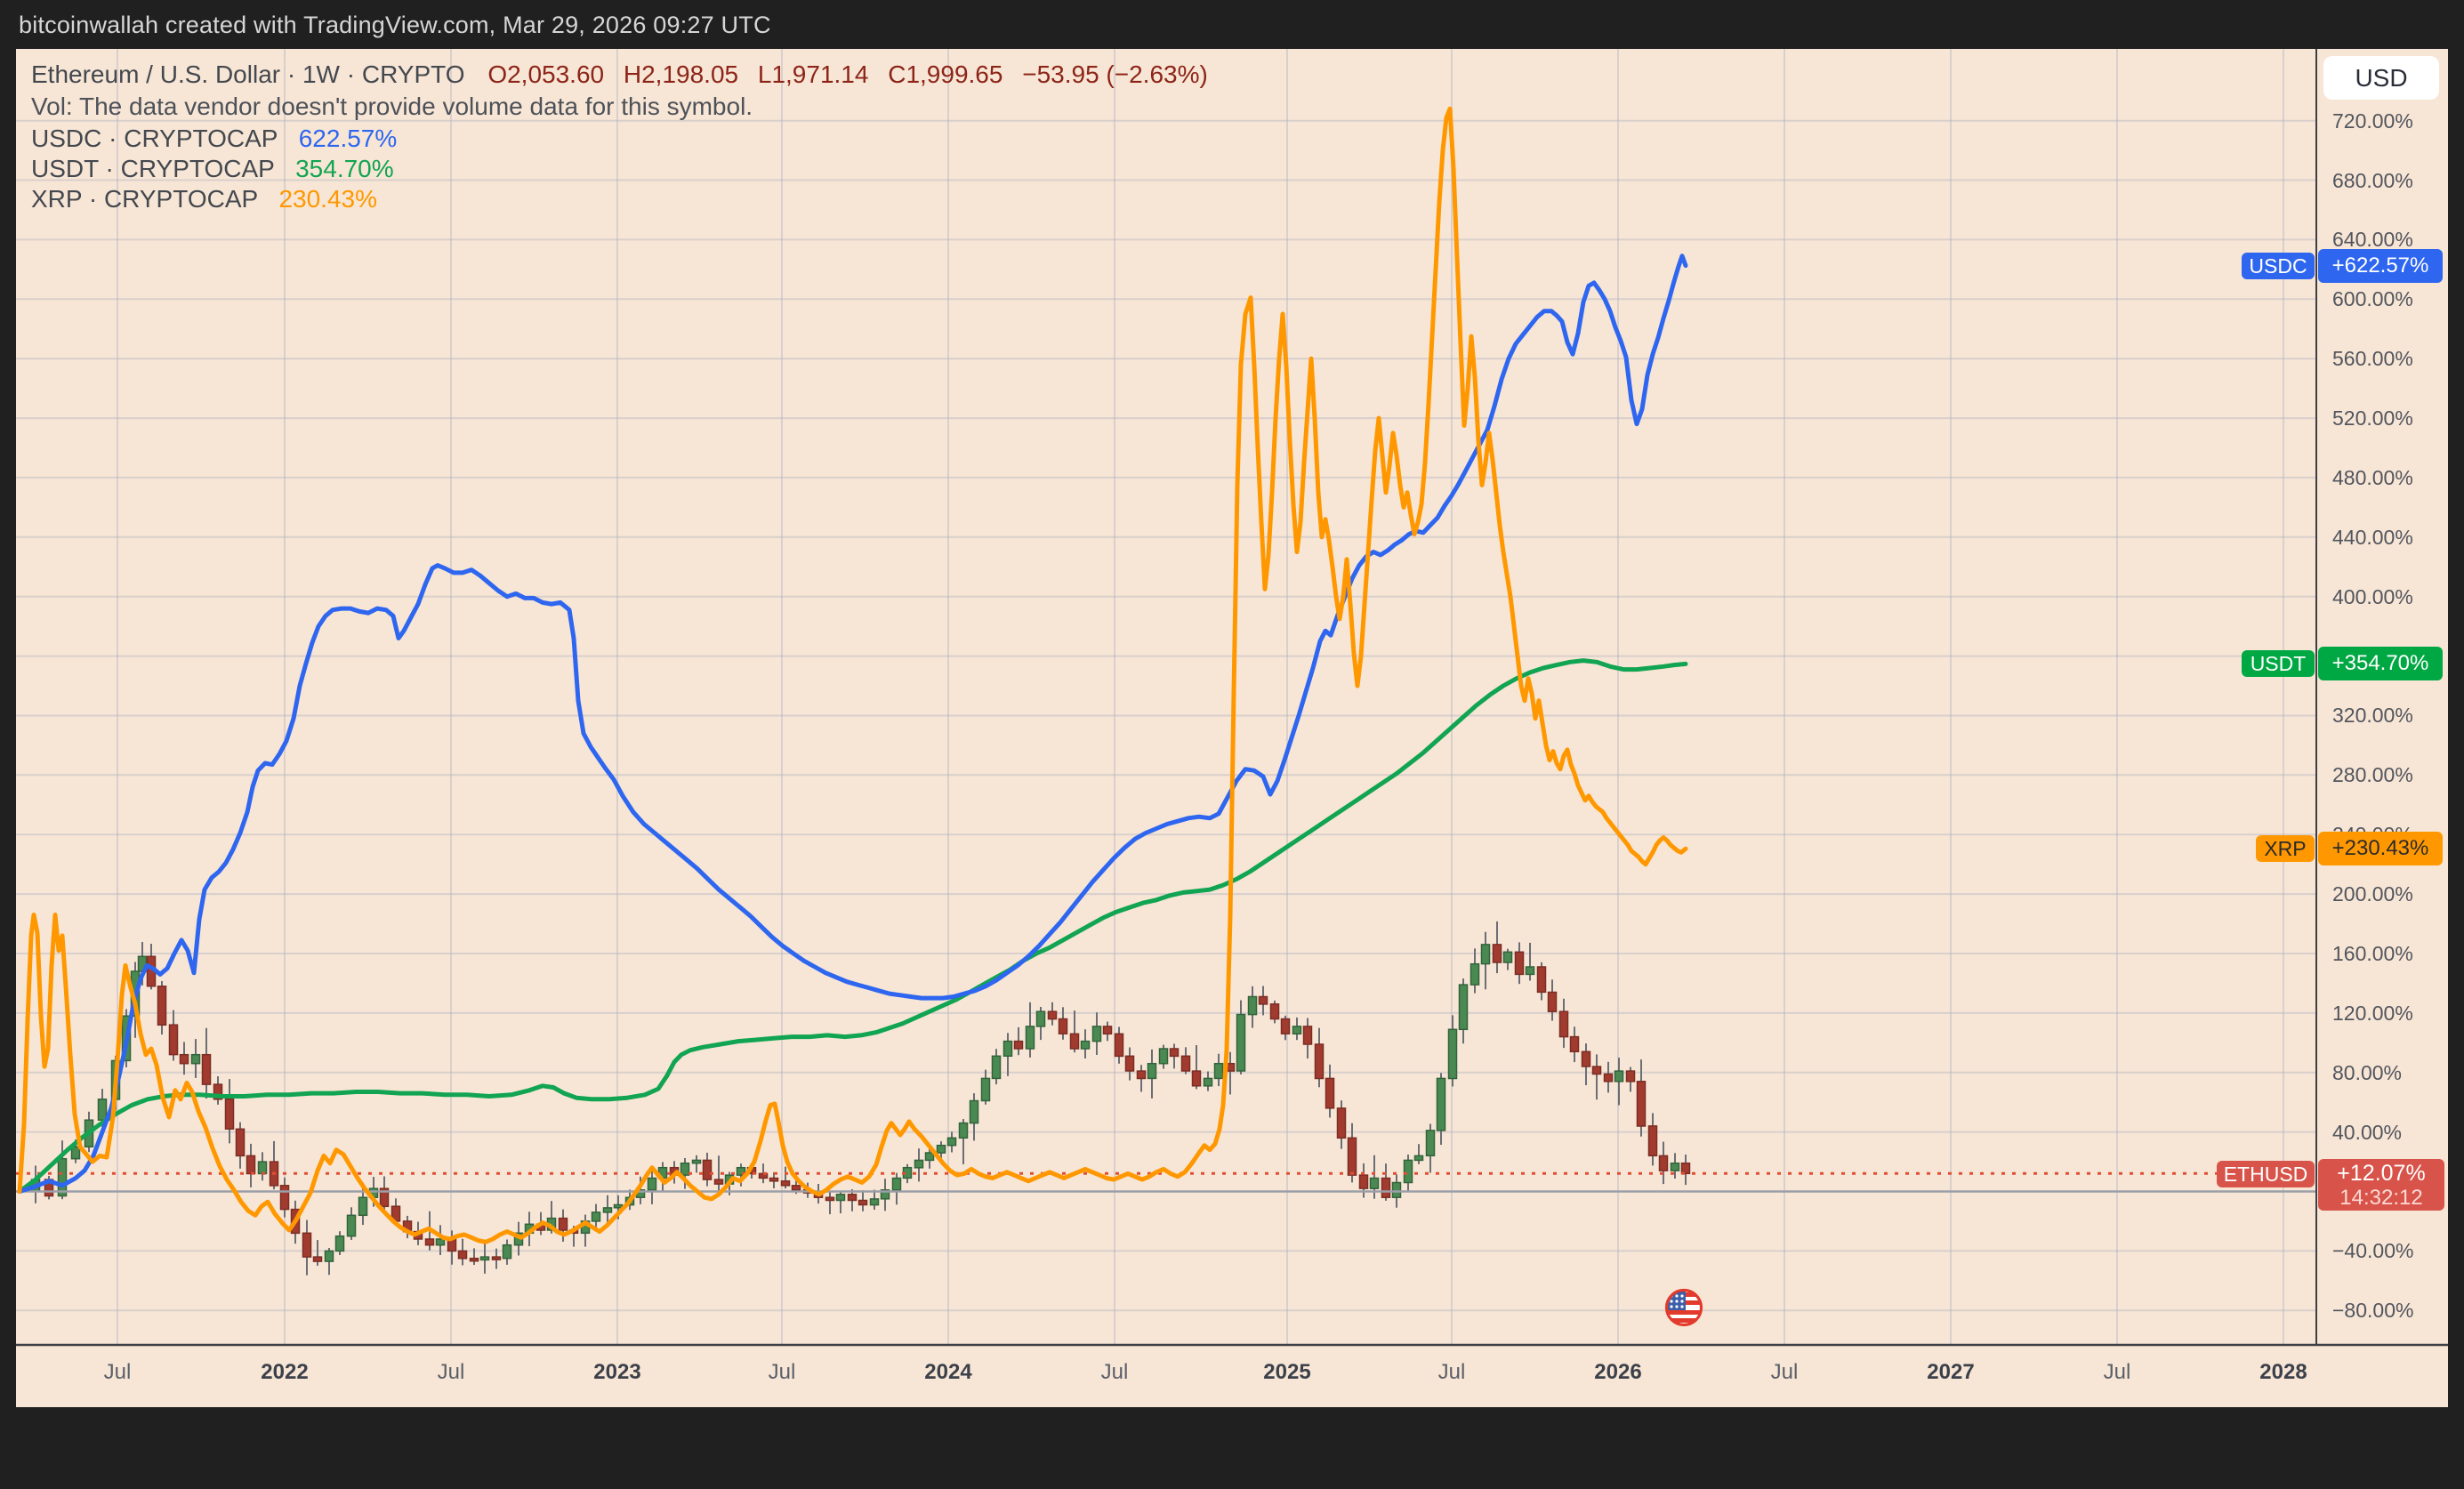 The height and width of the screenshot is (1489, 2464). I want to click on time-tick-label: 2022, so click(285, 1372).